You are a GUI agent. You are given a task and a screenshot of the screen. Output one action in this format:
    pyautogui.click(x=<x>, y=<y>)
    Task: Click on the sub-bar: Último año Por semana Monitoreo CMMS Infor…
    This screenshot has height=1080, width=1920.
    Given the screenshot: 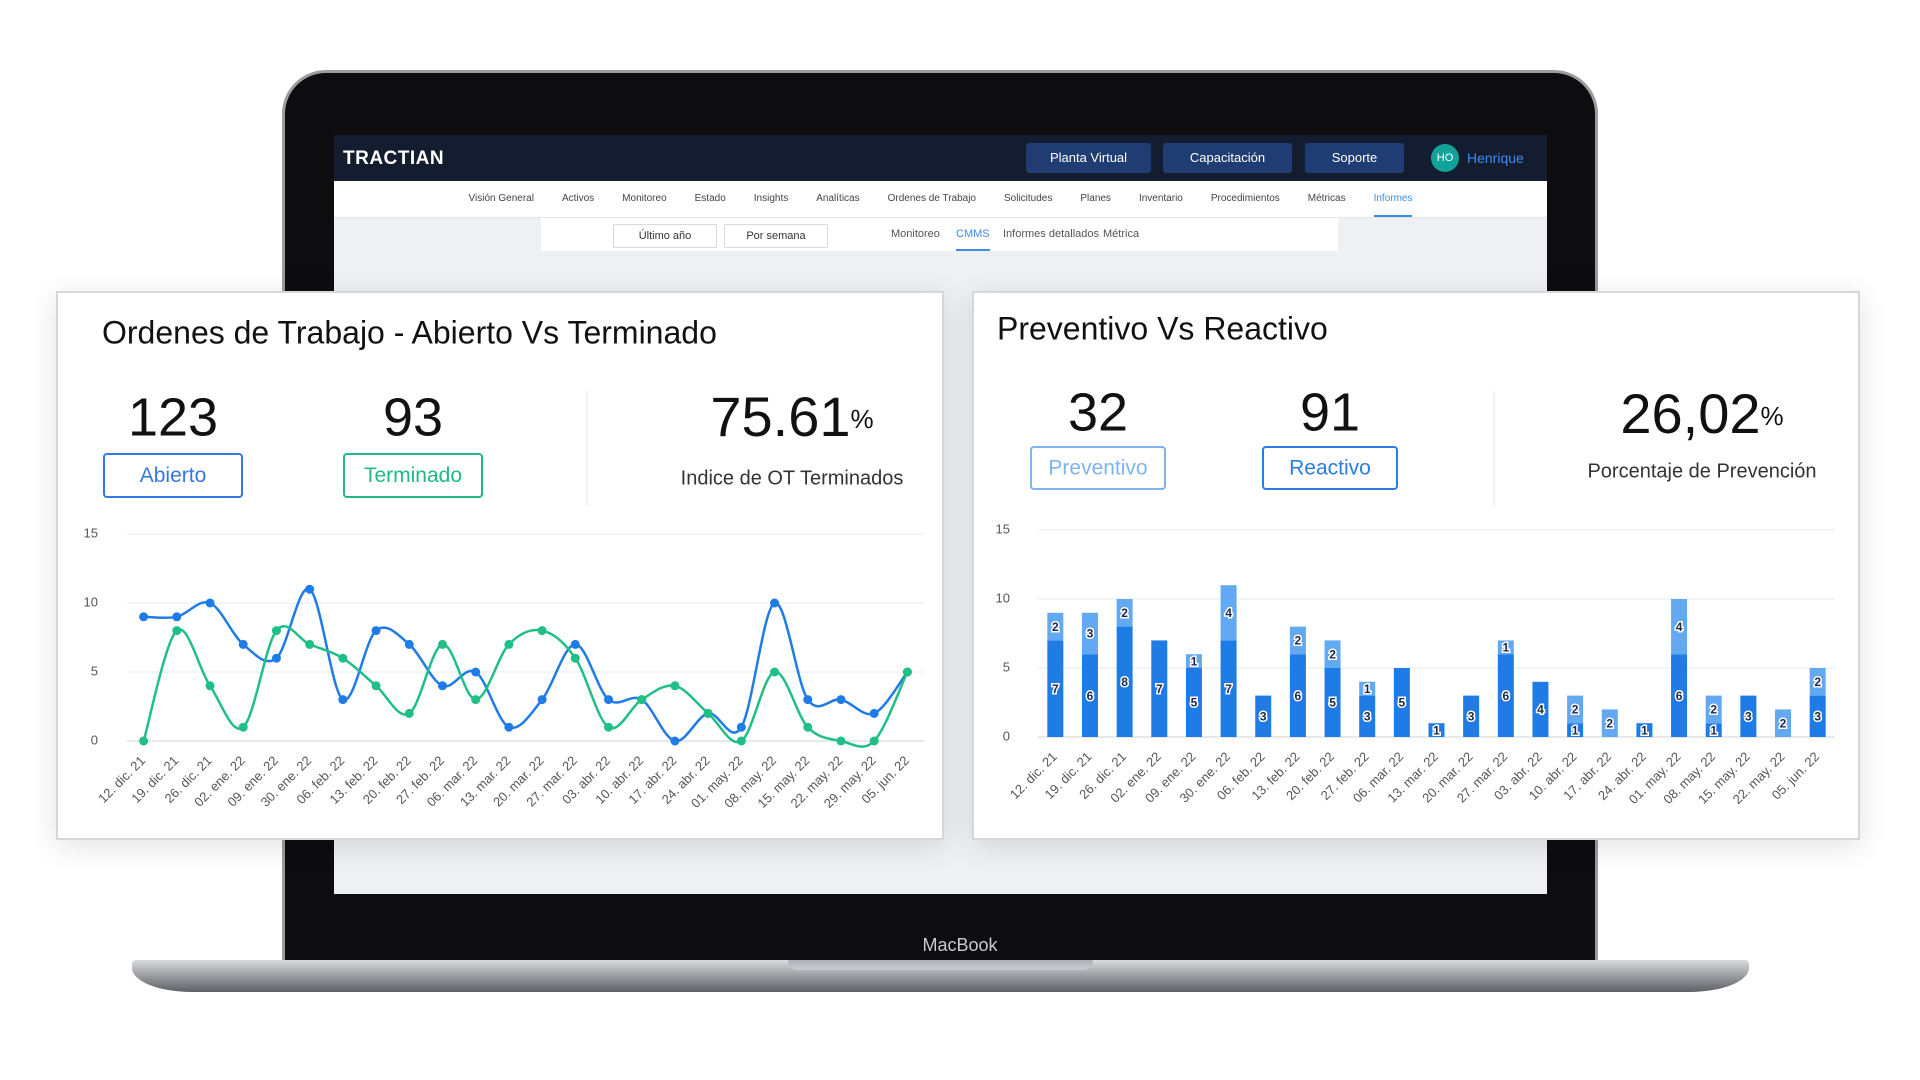 What is the action you would take?
    pyautogui.click(x=939, y=234)
    